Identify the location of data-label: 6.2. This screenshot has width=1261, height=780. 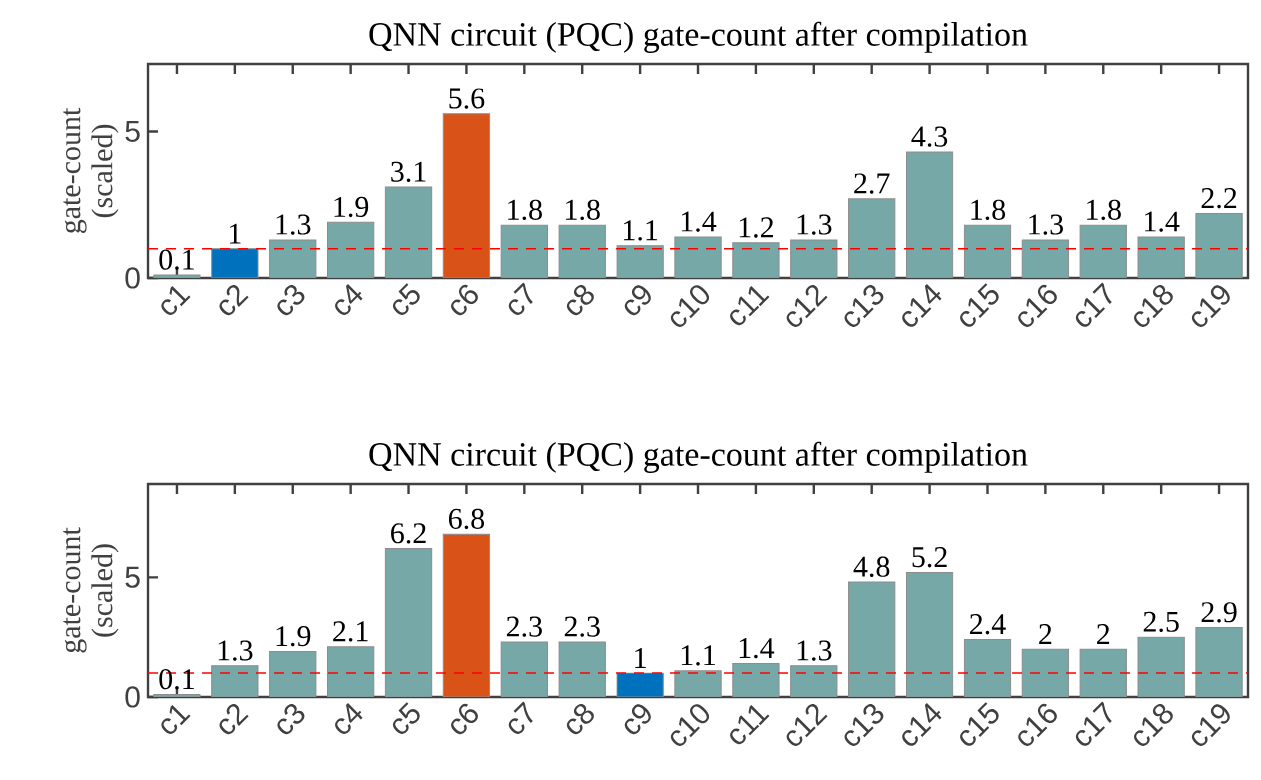
(408, 533).